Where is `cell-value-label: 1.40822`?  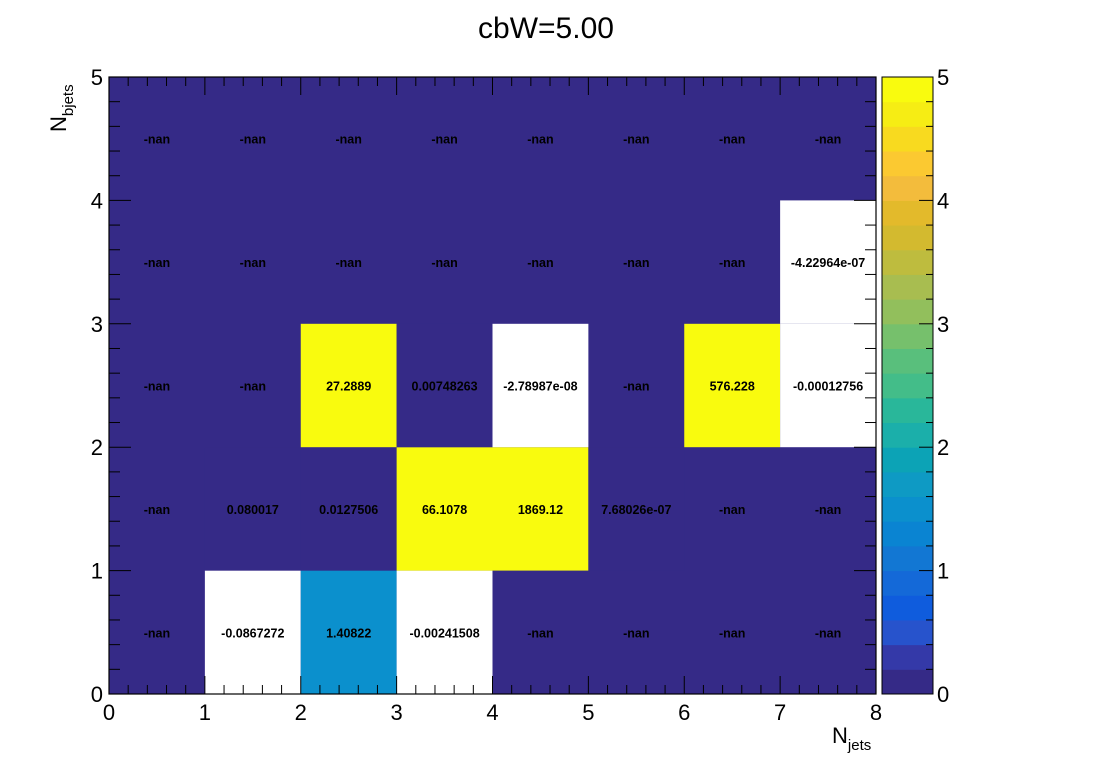
cell-value-label: 1.40822 is located at coordinates (348, 633).